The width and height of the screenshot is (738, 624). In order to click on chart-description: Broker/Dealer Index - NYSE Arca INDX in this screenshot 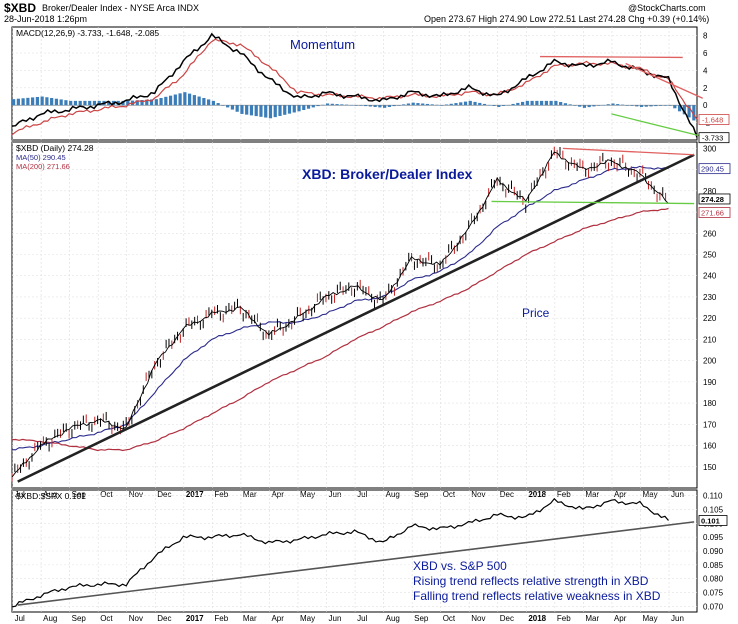, I will do `click(121, 8)`.